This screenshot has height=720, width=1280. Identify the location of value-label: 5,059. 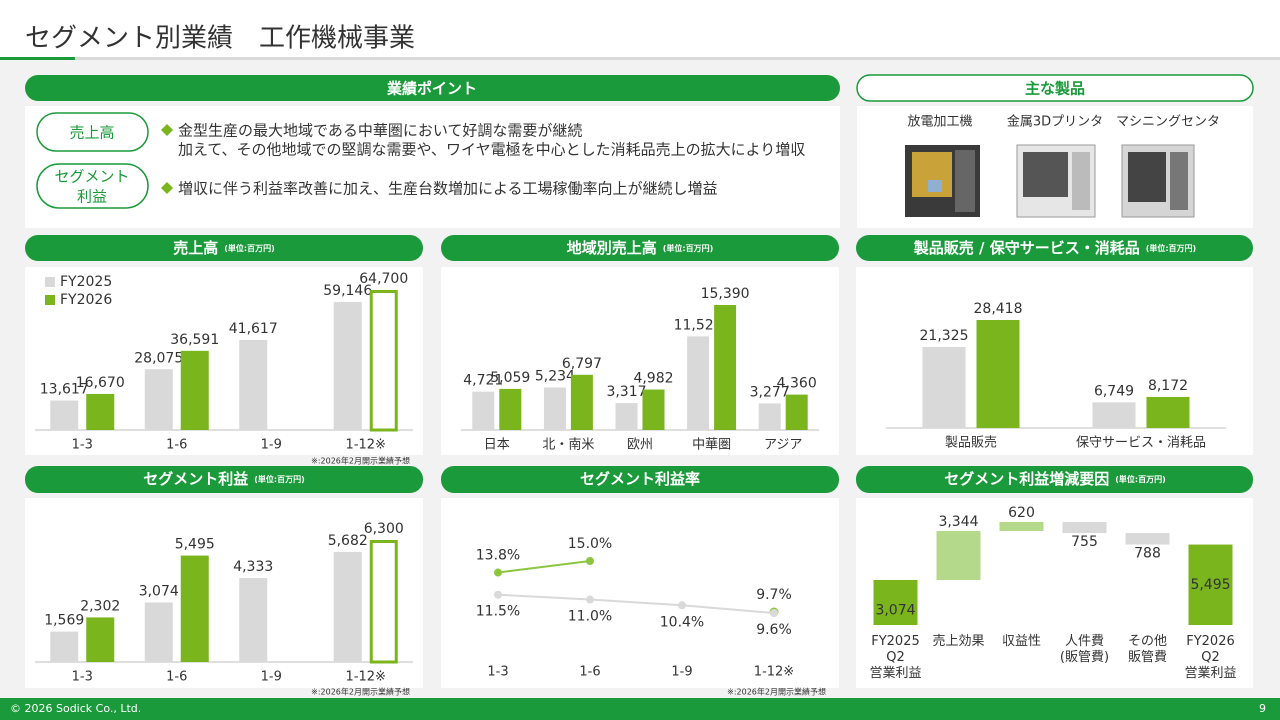
(510, 378).